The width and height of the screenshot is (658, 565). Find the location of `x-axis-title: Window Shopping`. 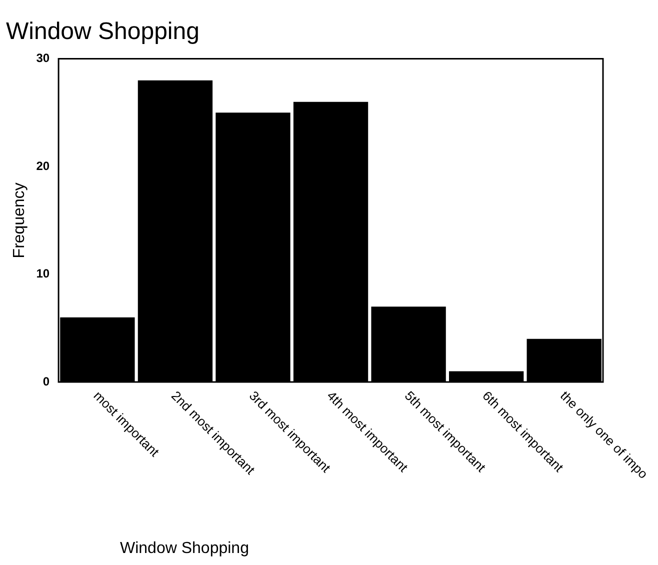

x-axis-title: Window Shopping is located at coordinates (184, 548).